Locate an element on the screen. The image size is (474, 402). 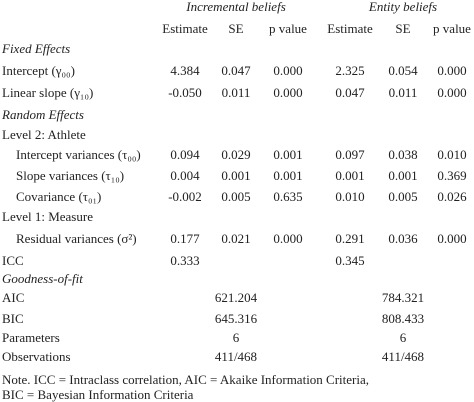
section-label: Random Effects is located at coordinates (42, 114).